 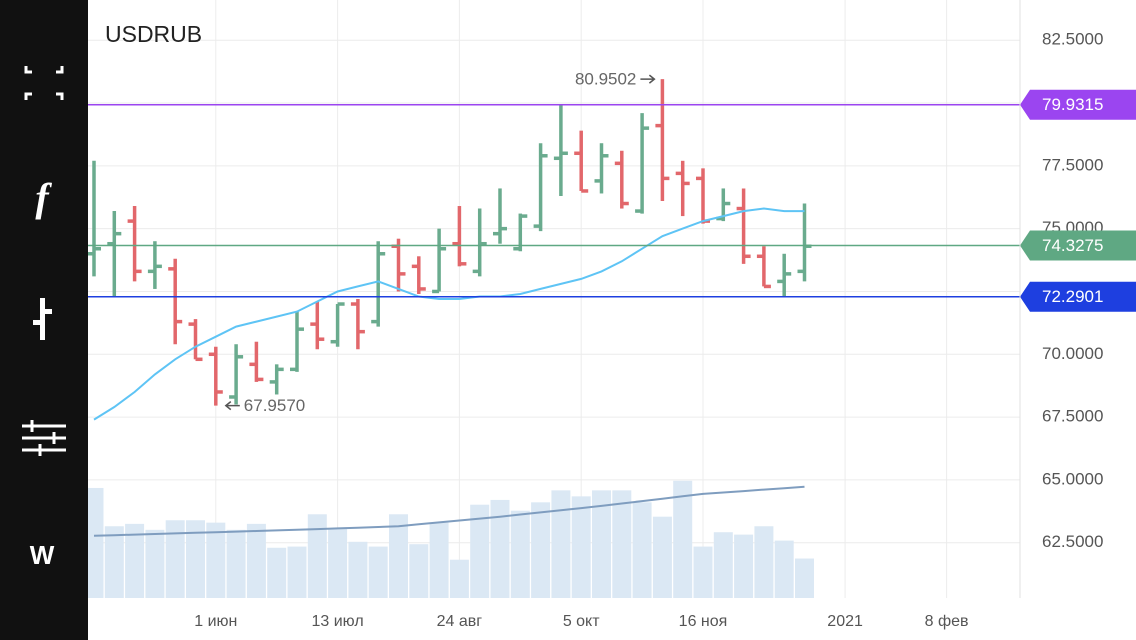 What do you see at coordinates (1072, 416) in the screenshot?
I see `y-tick-label: 67.5000` at bounding box center [1072, 416].